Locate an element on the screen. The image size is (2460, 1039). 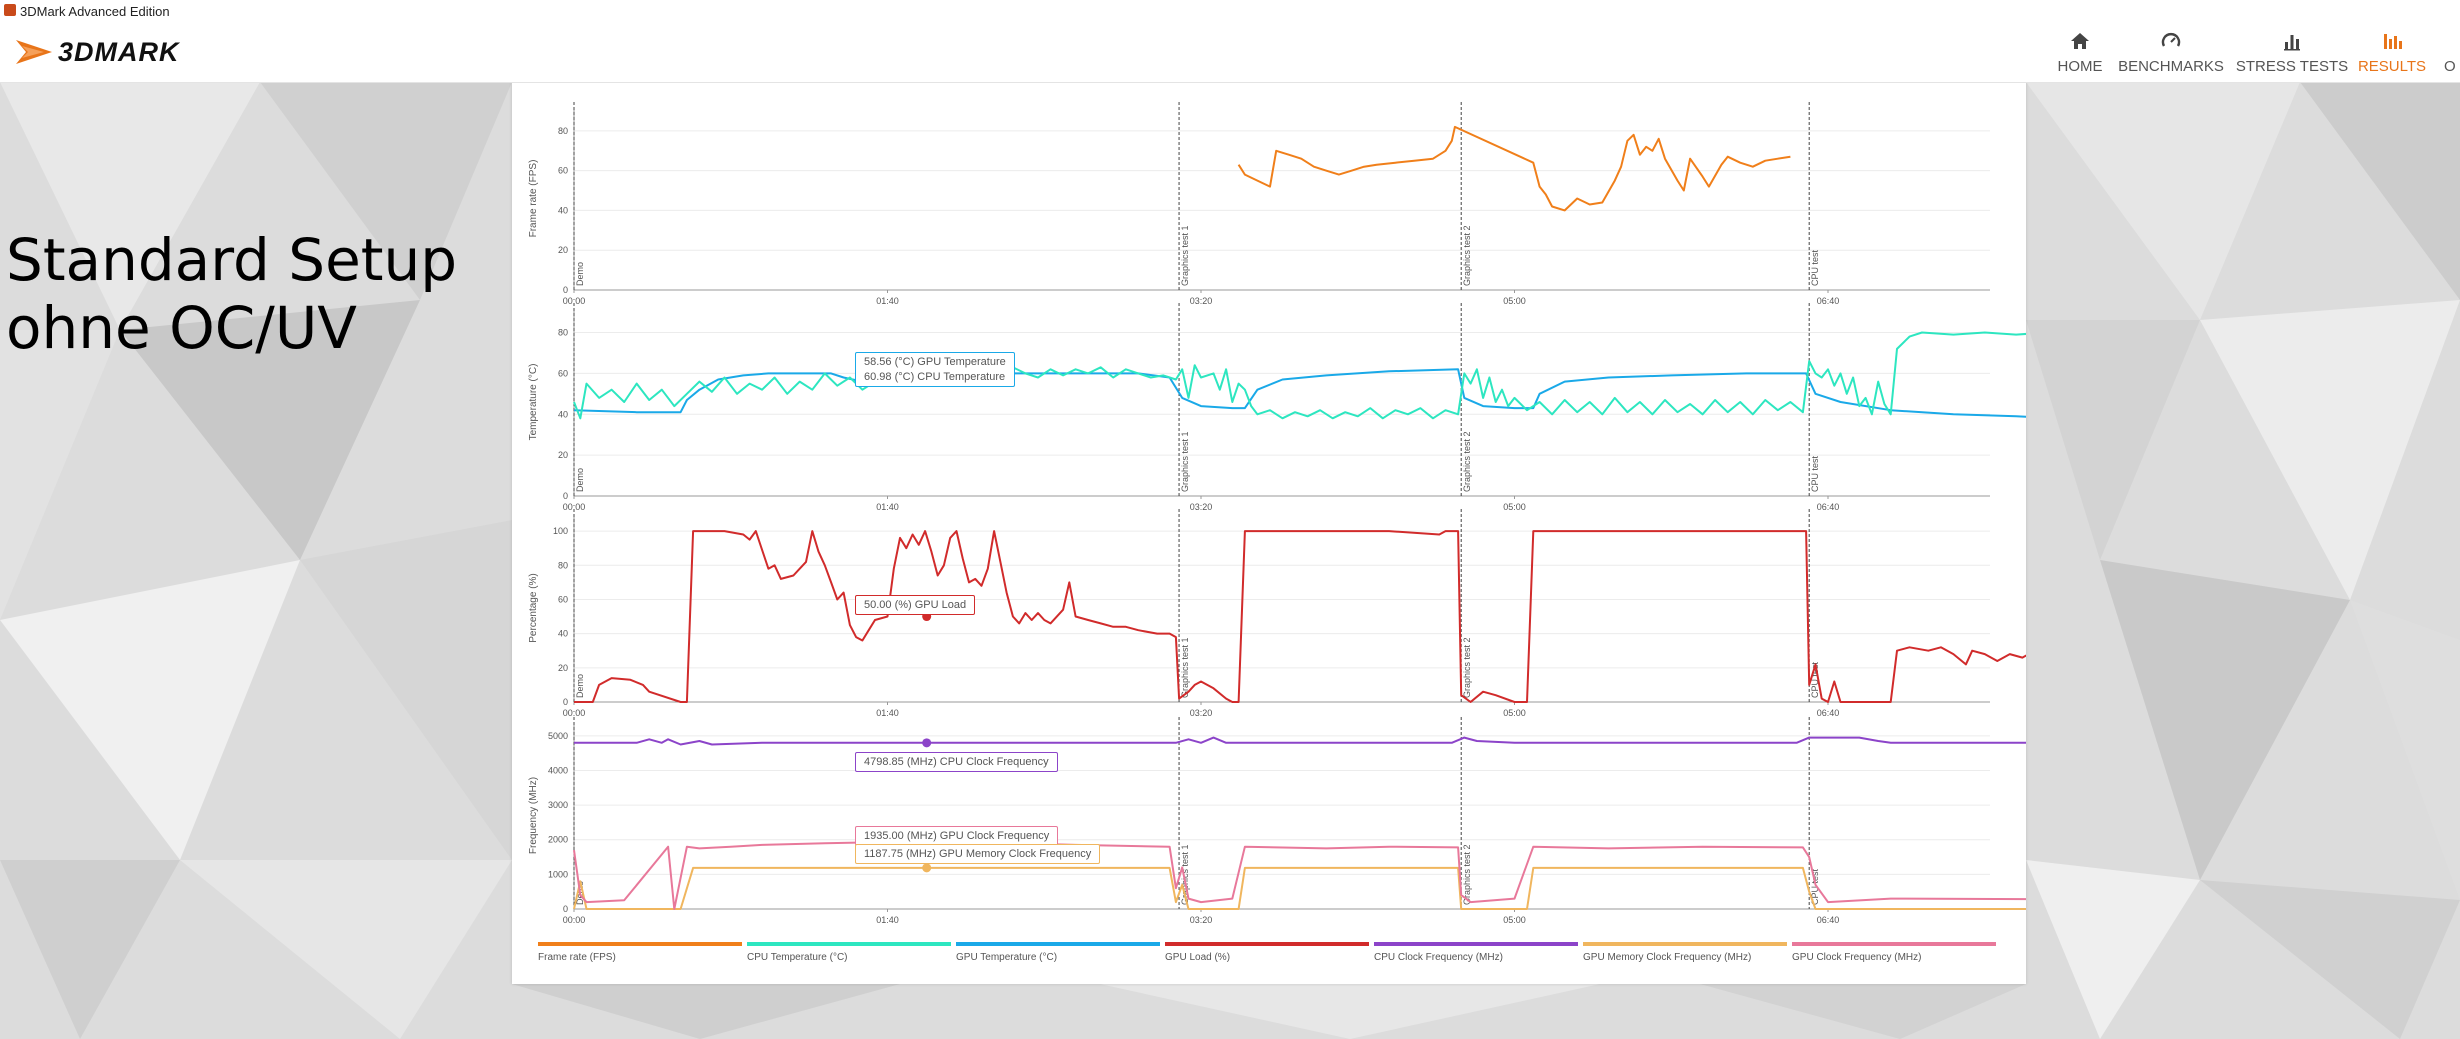
overlay-caption: Standard Setup ohne OC/UV is located at coordinates (231, 294).